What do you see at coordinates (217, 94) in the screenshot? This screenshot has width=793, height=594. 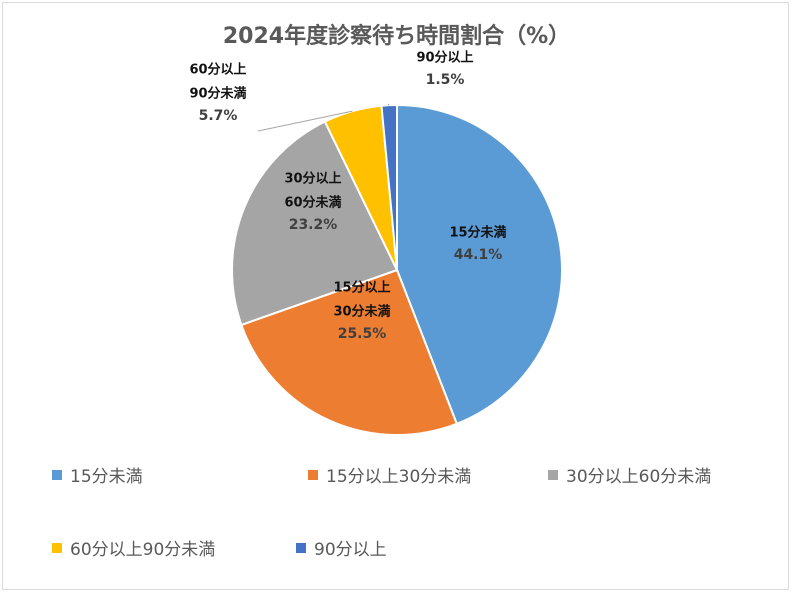 I see `slice-3-category-label-1: 90分未満` at bounding box center [217, 94].